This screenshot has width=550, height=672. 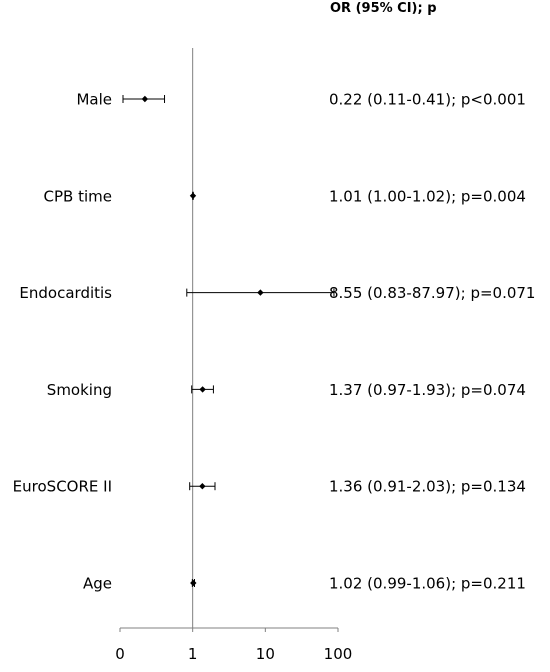 I want to click on row-label: CPB time, so click(x=78, y=196).